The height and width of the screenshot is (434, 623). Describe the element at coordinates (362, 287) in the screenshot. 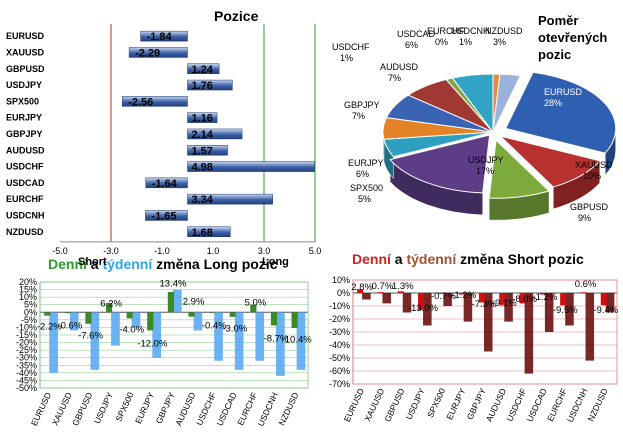

I see `value-label: 2.8%` at that location.